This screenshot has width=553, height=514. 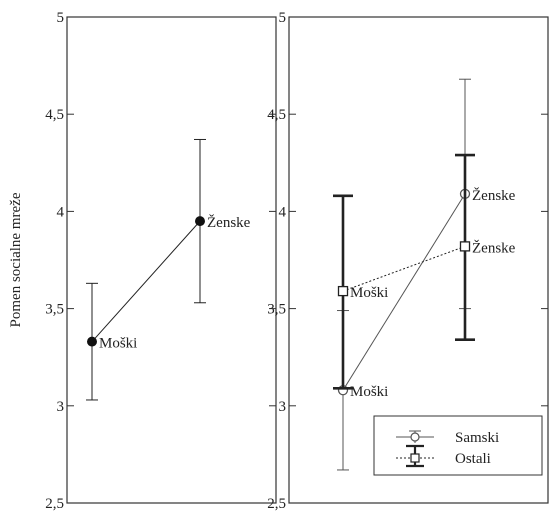 I want to click on right-series-ostali-point-mo-ki, so click(x=343, y=291).